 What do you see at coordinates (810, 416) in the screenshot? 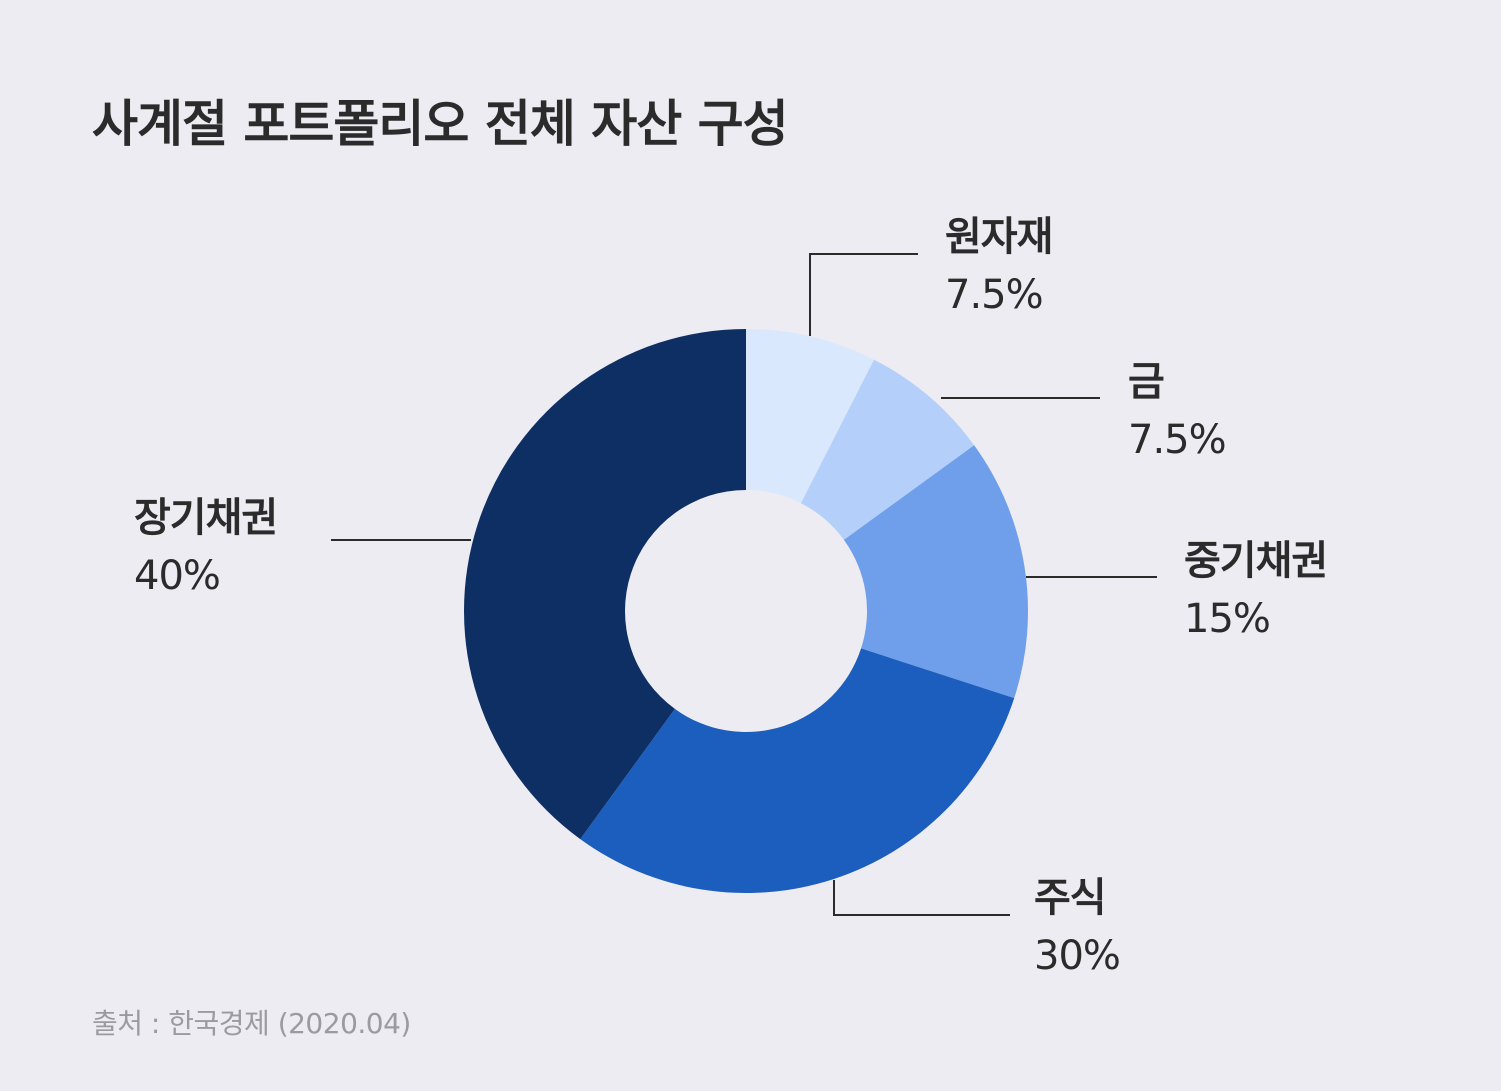
I see `slice-raw-materials` at bounding box center [810, 416].